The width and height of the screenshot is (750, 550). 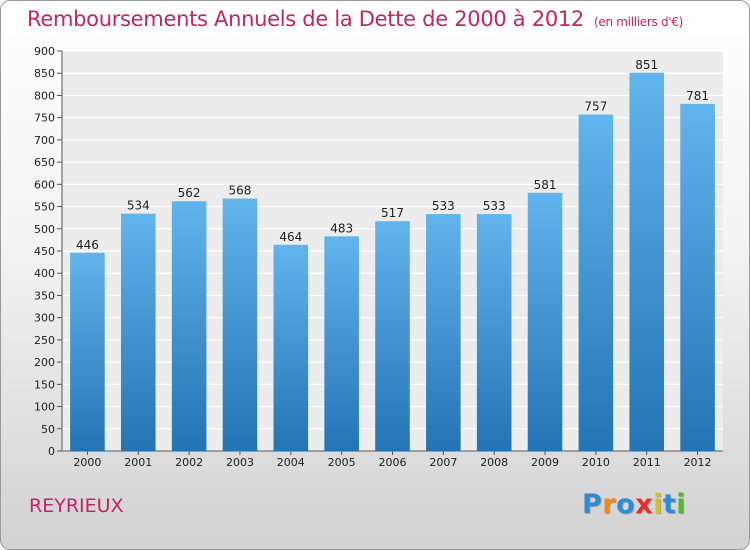 What do you see at coordinates (138, 332) in the screenshot?
I see `bar-2001` at bounding box center [138, 332].